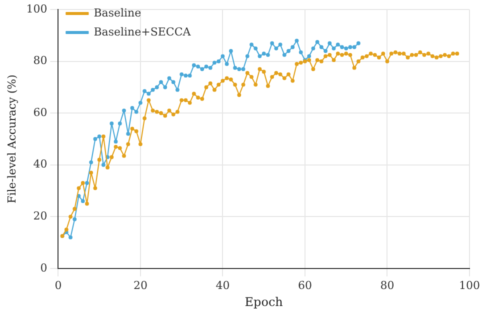 This screenshot has height=312, width=483. What do you see at coordinates (40, 112) in the screenshot?
I see `y-tick-label: 60` at bounding box center [40, 112].